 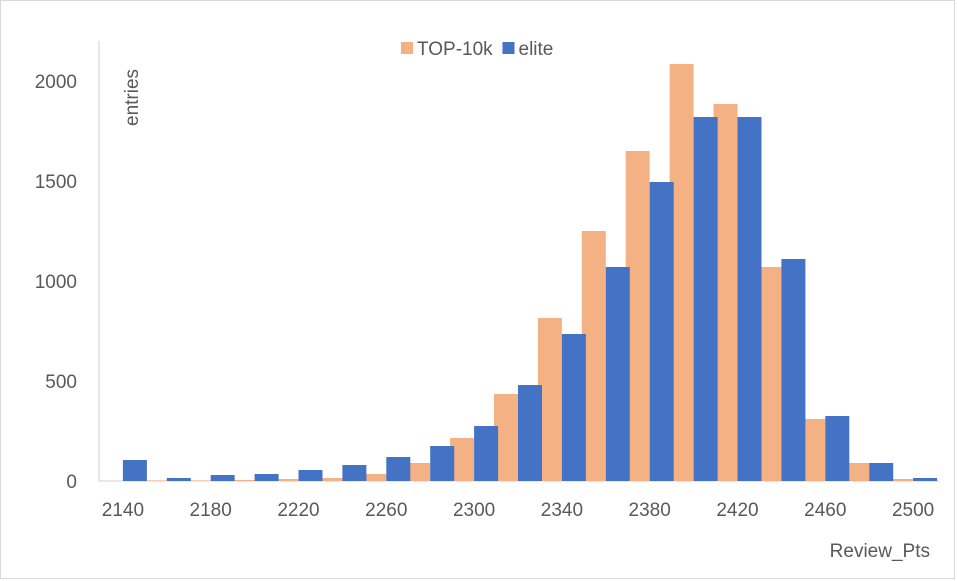 What do you see at coordinates (71, 482) in the screenshot?
I see `y-tick-label: 0` at bounding box center [71, 482].